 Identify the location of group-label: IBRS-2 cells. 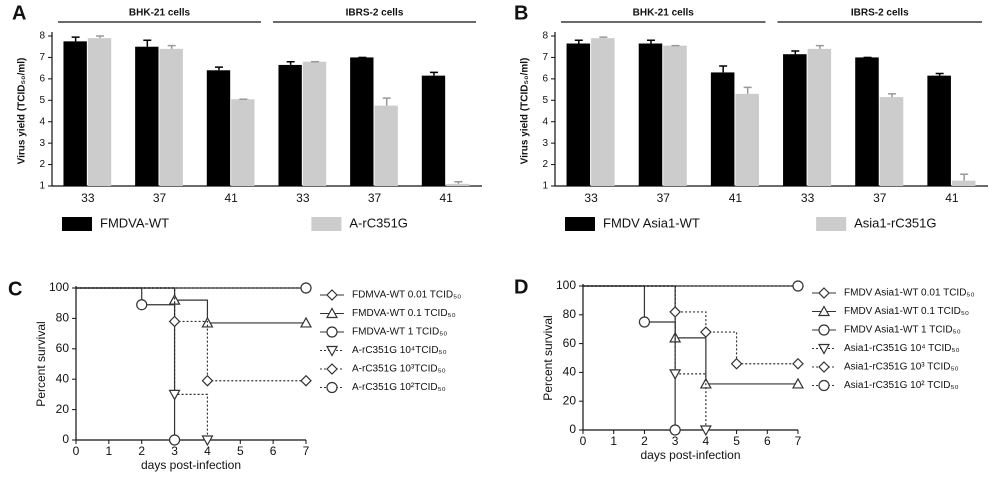
(880, 13).